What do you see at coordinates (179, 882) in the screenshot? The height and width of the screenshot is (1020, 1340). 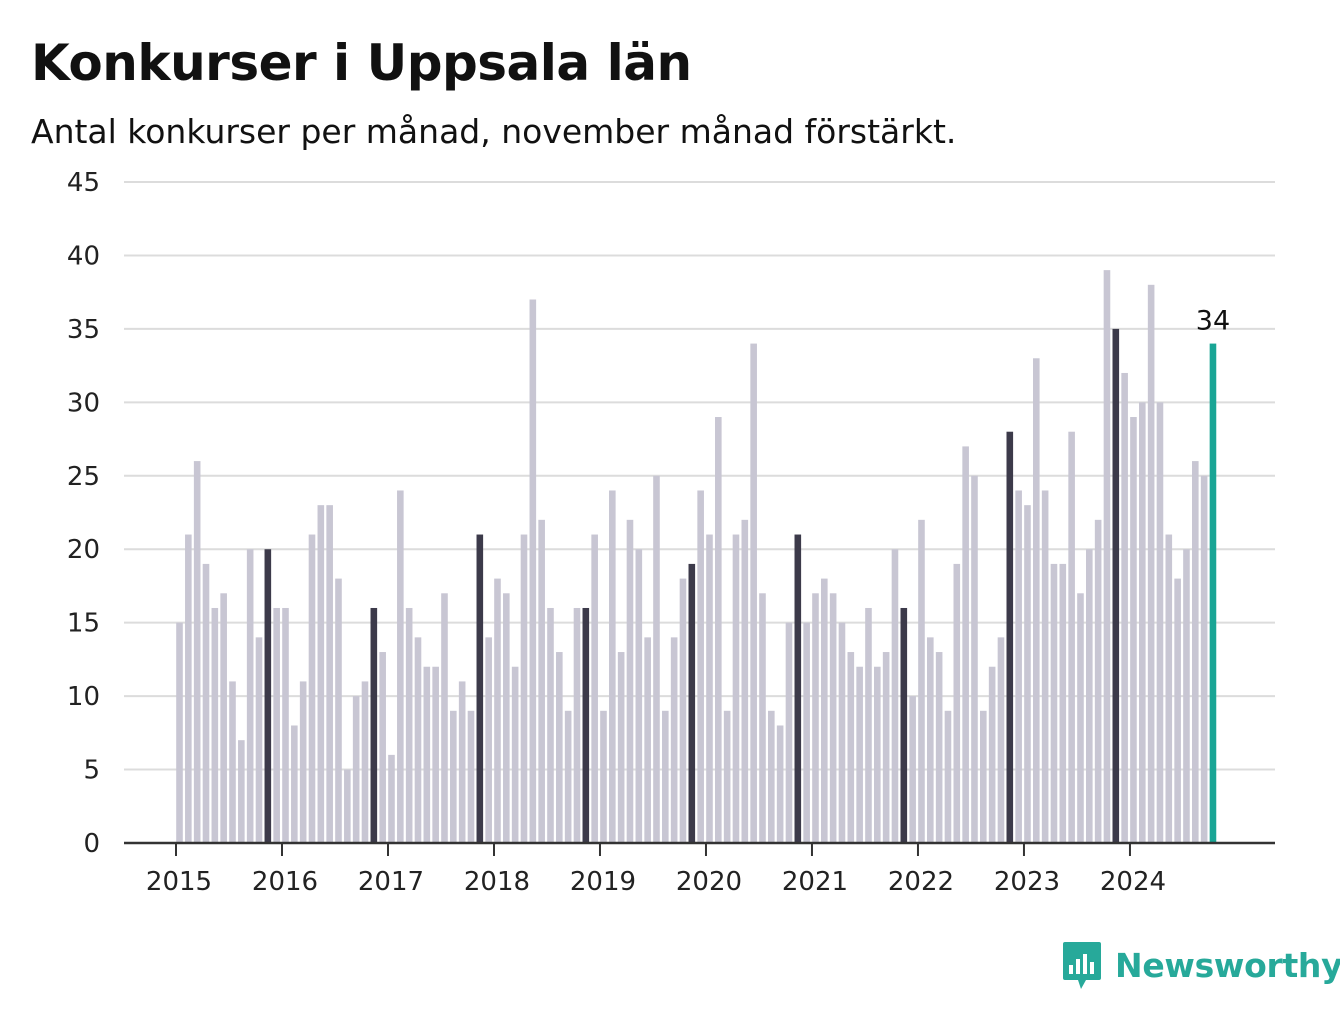 I see `x-tick-label: 2015` at bounding box center [179, 882].